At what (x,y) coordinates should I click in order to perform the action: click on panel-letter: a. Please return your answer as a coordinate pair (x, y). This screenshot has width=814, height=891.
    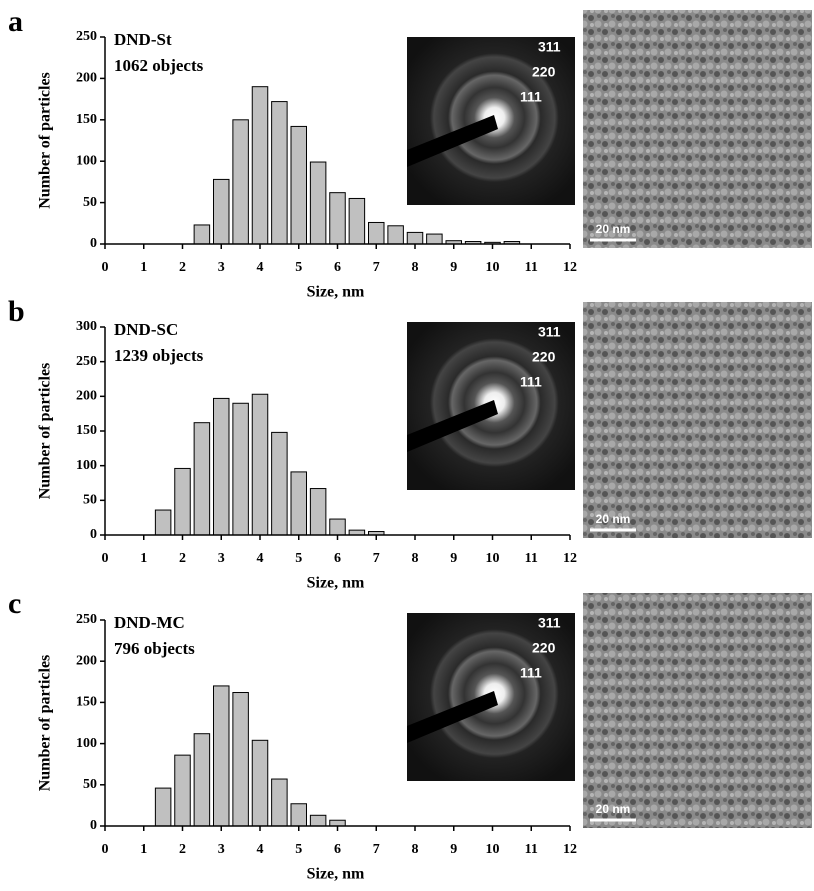
    Looking at the image, I should click on (15, 21).